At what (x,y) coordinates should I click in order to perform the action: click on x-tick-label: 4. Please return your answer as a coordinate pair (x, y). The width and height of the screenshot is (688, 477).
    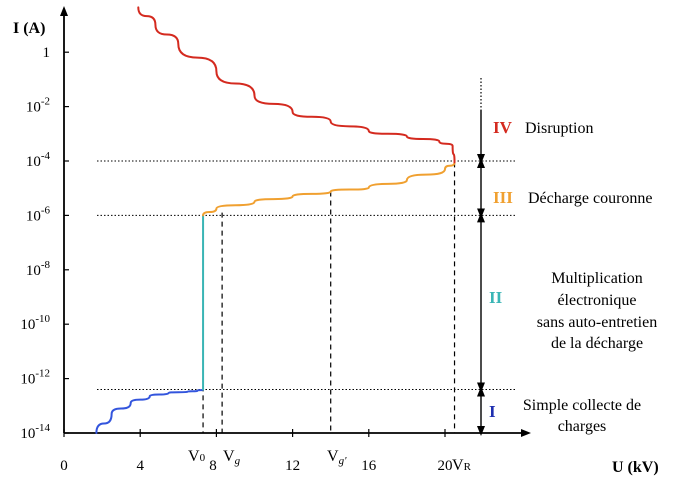
    Looking at the image, I should click on (140, 466).